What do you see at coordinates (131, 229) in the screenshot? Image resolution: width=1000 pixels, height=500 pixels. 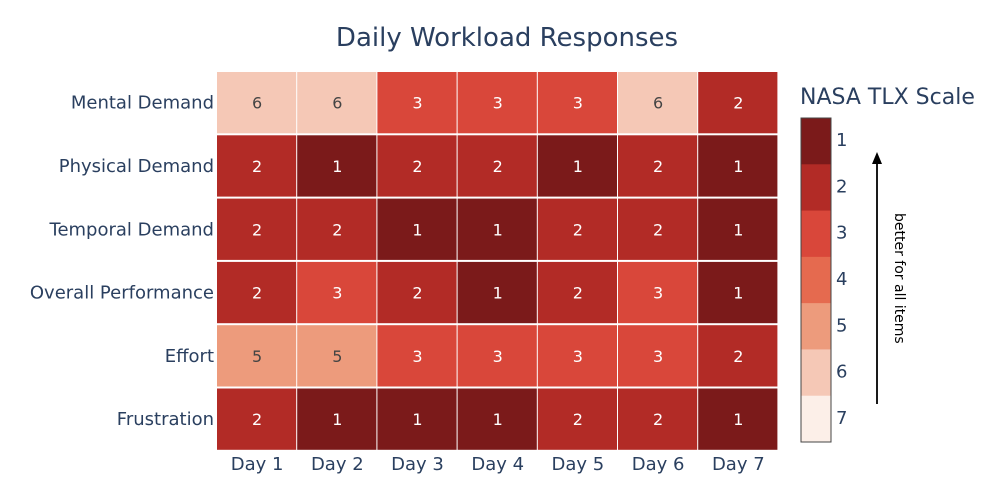 I see `y-tick-label: Temporal Demand` at bounding box center [131, 229].